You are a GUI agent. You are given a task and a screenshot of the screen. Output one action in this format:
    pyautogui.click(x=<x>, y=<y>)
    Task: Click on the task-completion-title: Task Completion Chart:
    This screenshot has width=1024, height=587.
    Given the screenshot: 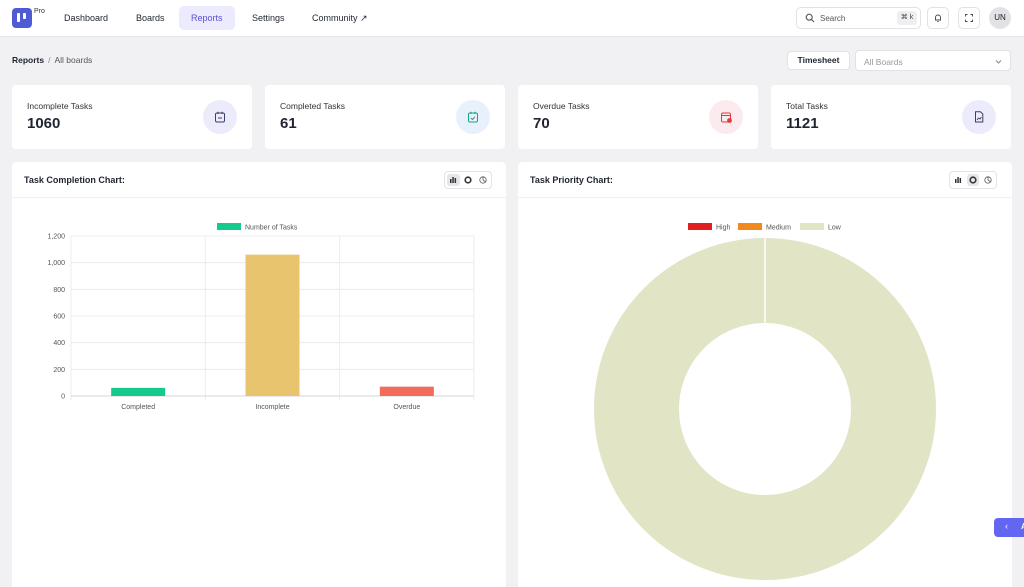 What is the action you would take?
    pyautogui.click(x=74, y=180)
    